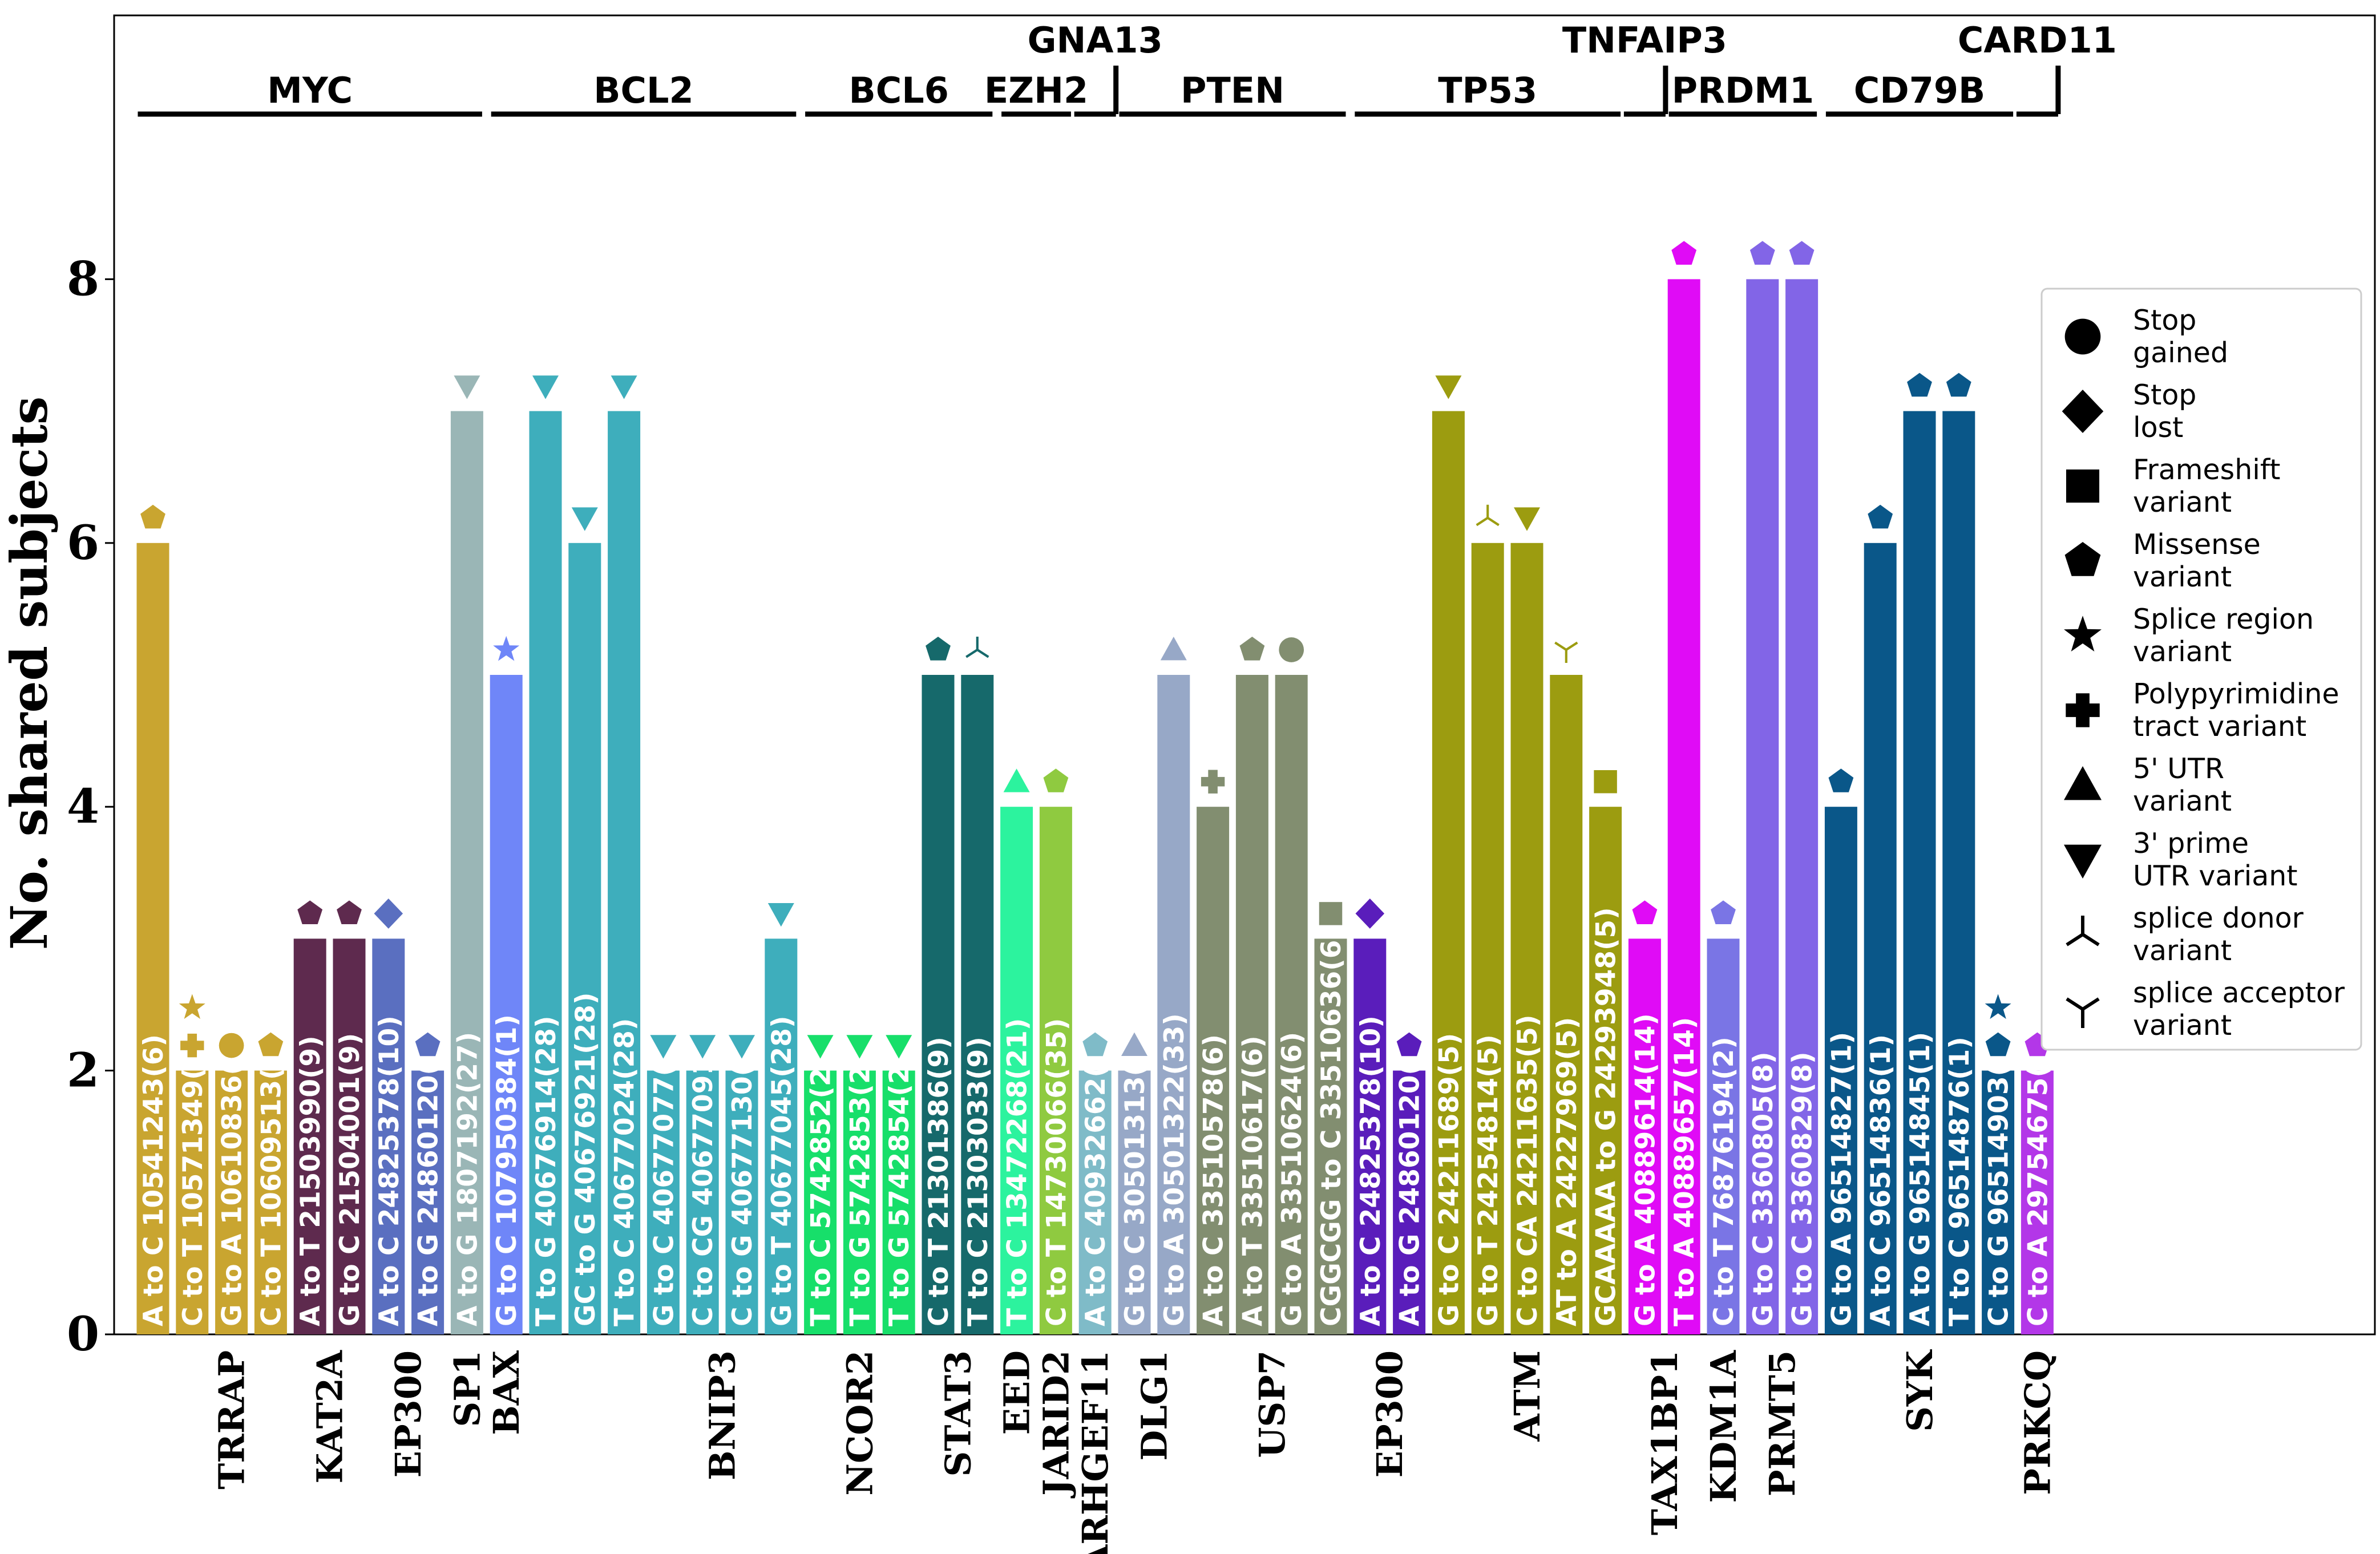 The image size is (2380, 1554). What do you see at coordinates (1056, 1172) in the screenshot?
I see `bar-label: C to T 14730066(35)` at bounding box center [1056, 1172].